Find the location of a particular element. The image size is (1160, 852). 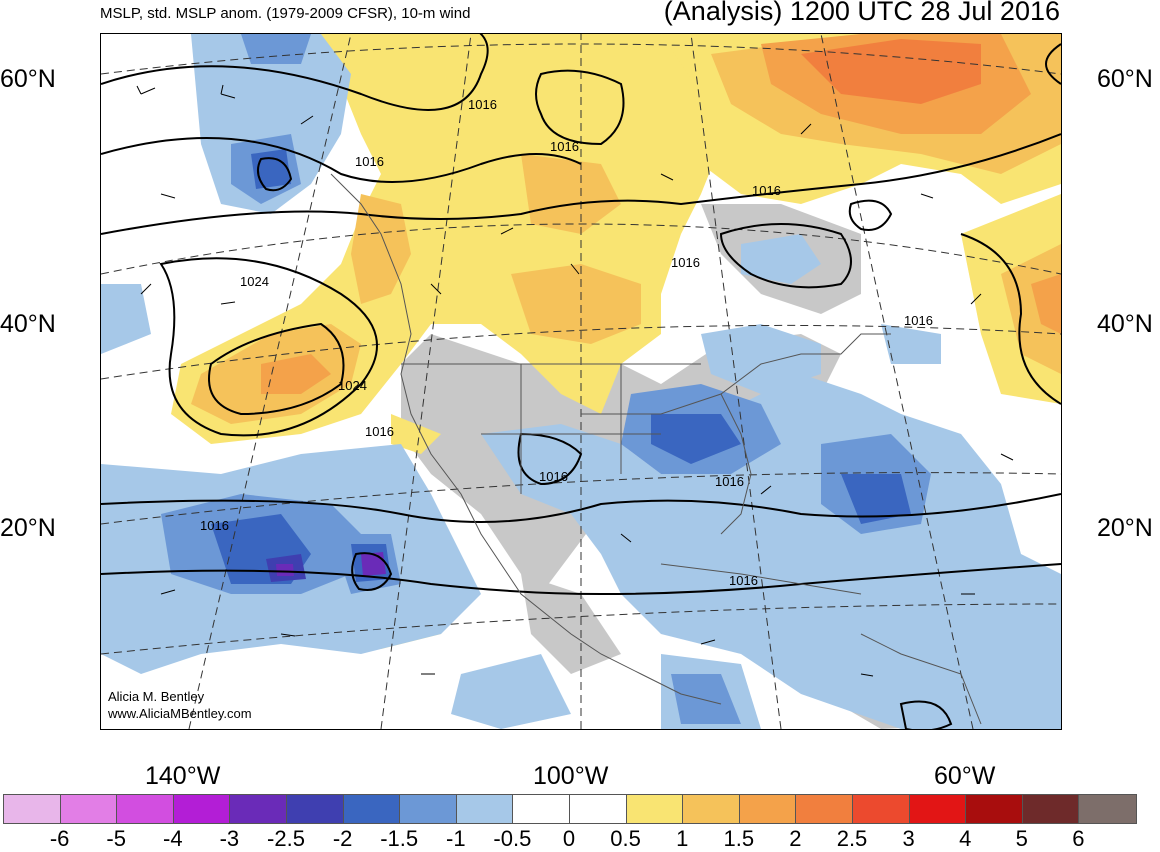

colorbar-tick-label: 0.5 is located at coordinates (625, 838).